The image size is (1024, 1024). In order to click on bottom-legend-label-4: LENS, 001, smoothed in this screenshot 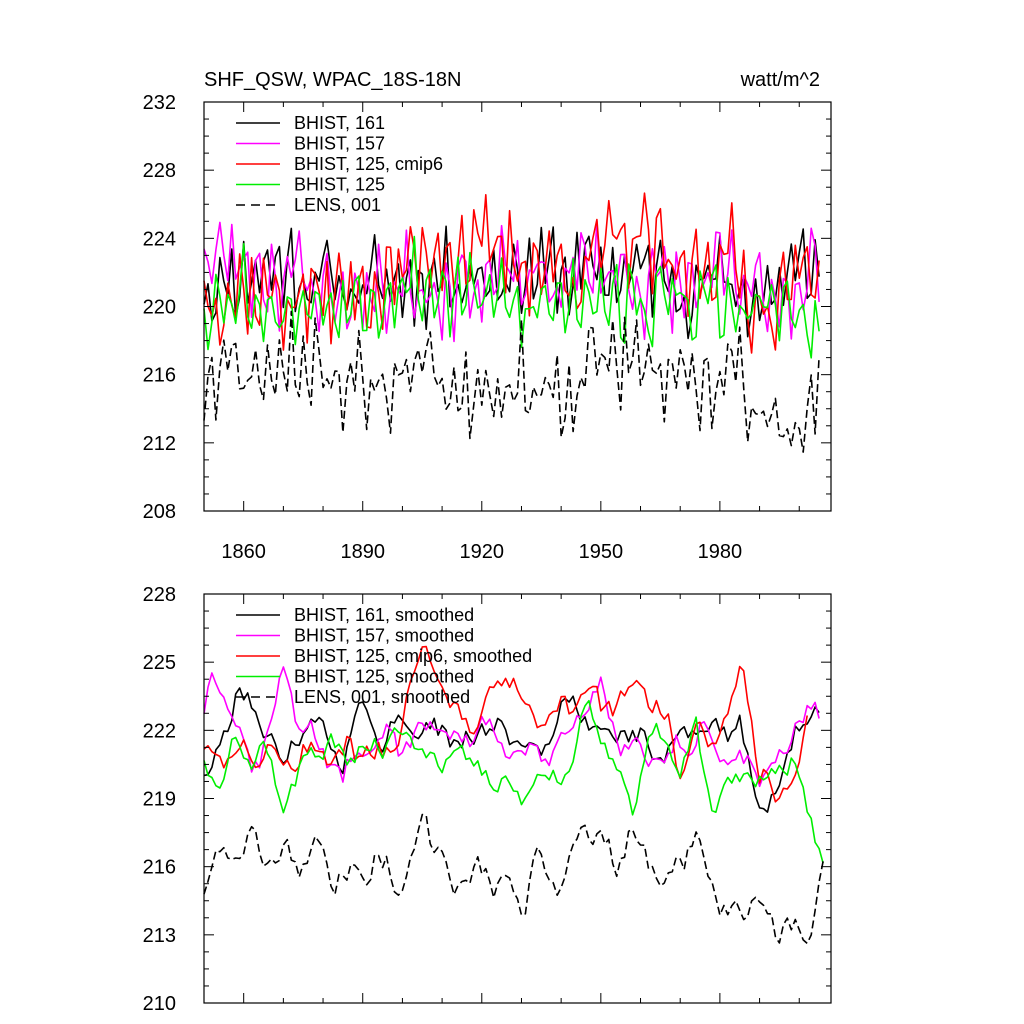, I will do `click(382, 697)`.